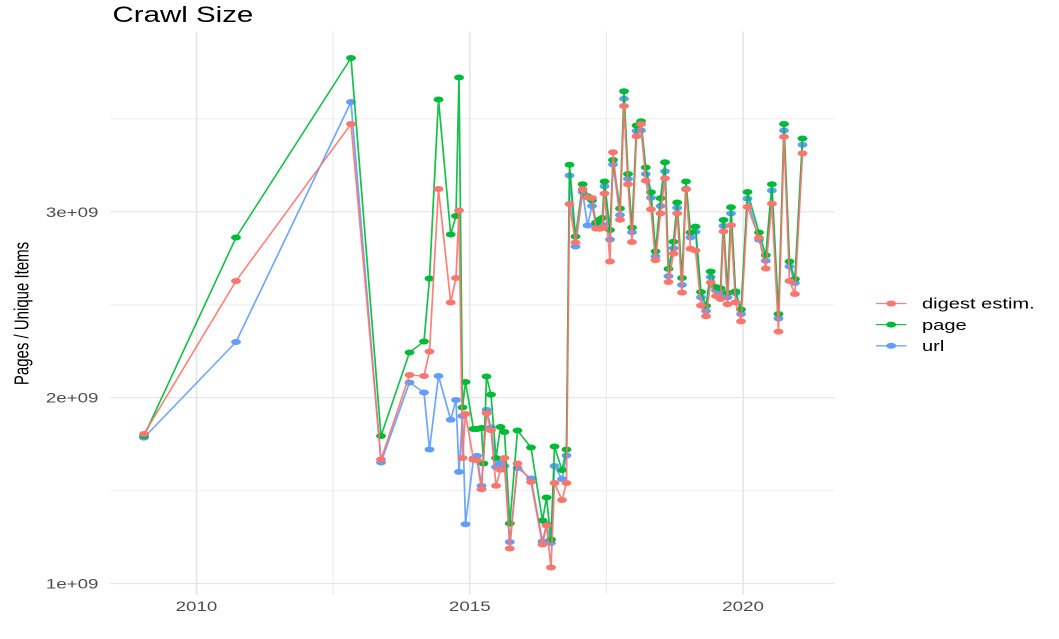  I want to click on svg-text: 2e+09, so click(72, 398).